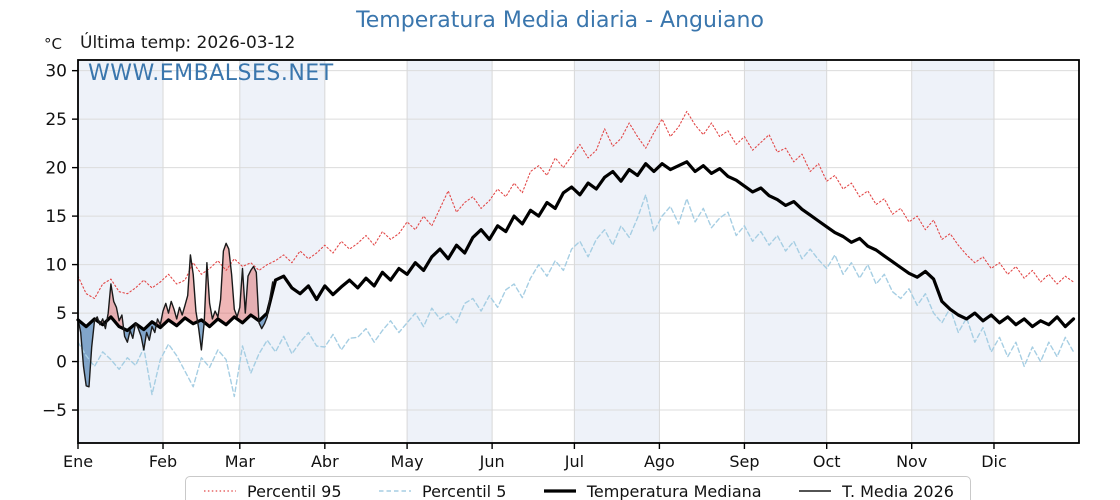  Describe the element at coordinates (294, 490) in the screenshot. I see `legend-label: Percentil 95` at that location.